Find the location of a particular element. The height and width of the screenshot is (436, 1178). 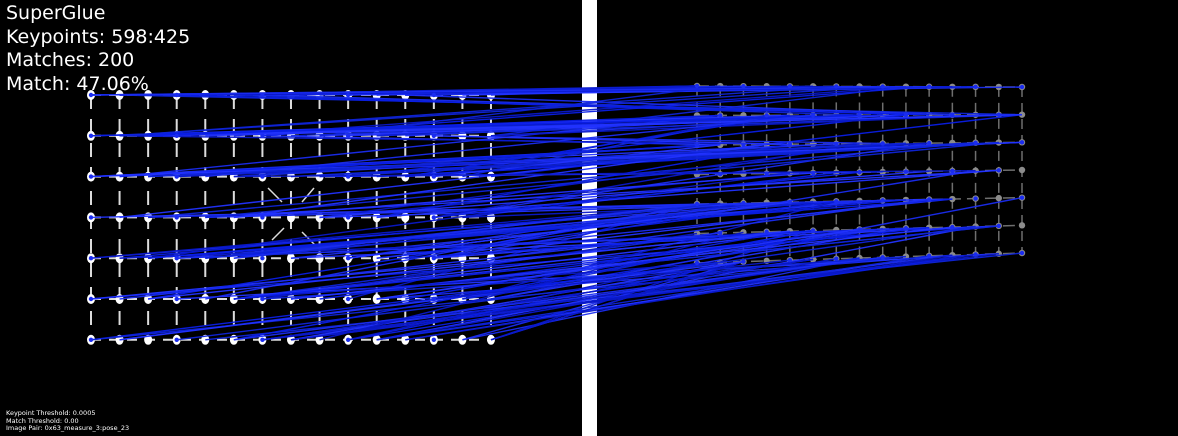

method-title: SuperGlue is located at coordinates (56, 13).